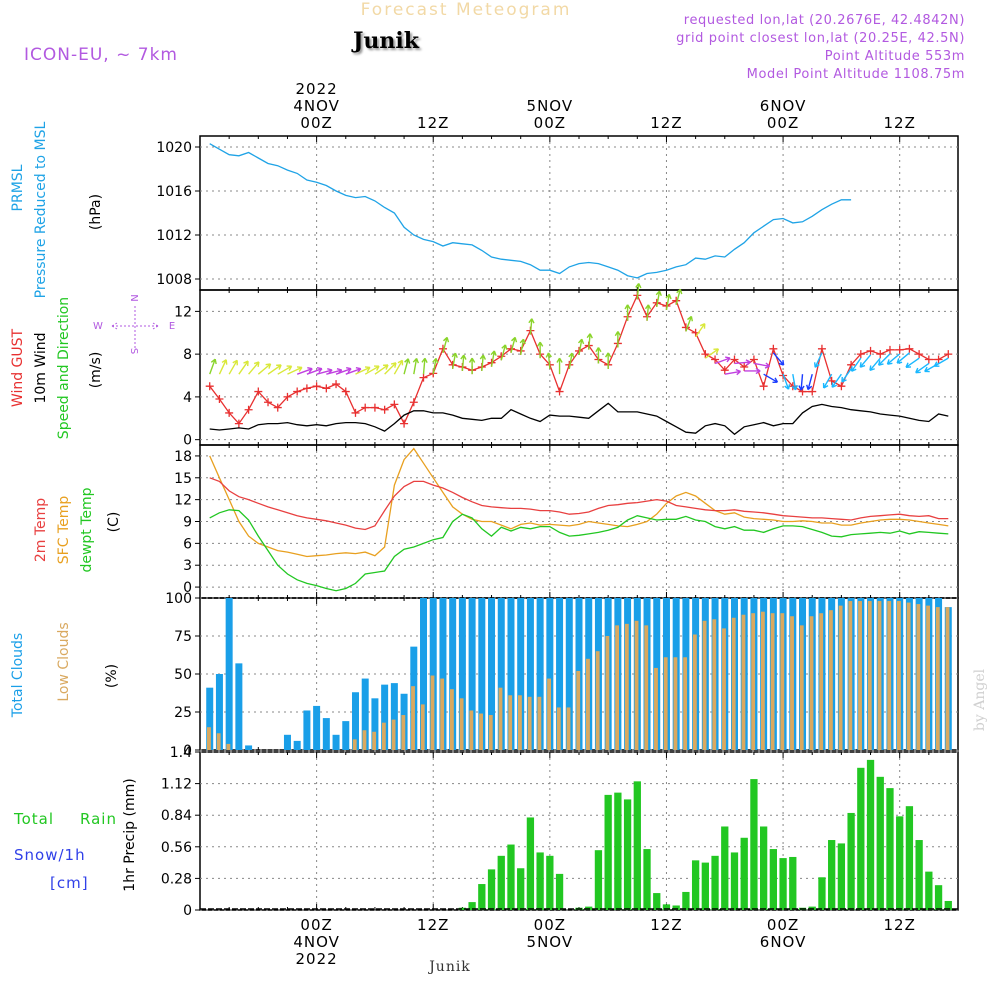  What do you see at coordinates (64, 368) in the screenshot?
I see `wind-label-speed-dir: Speed and Direction` at bounding box center [64, 368].